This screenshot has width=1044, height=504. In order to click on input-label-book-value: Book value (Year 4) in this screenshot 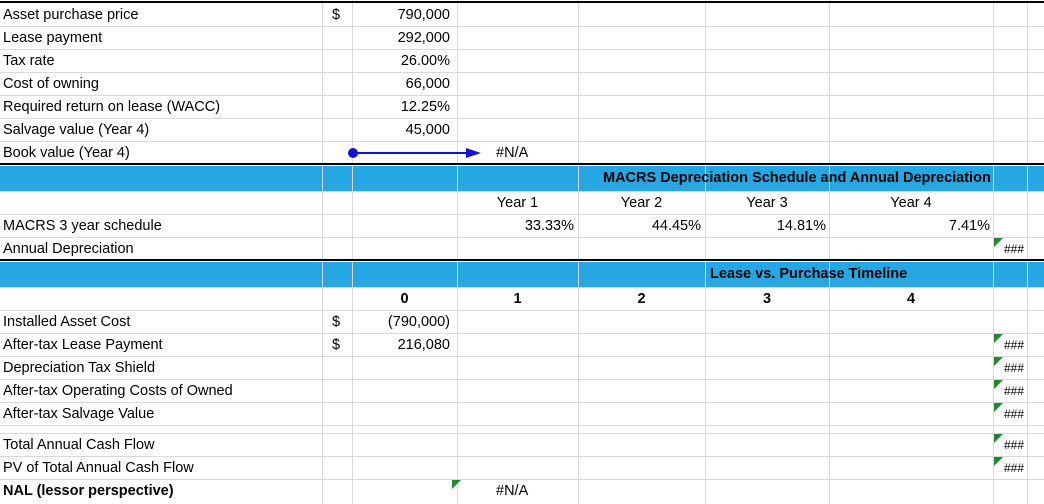, I will do `click(66, 153)`.